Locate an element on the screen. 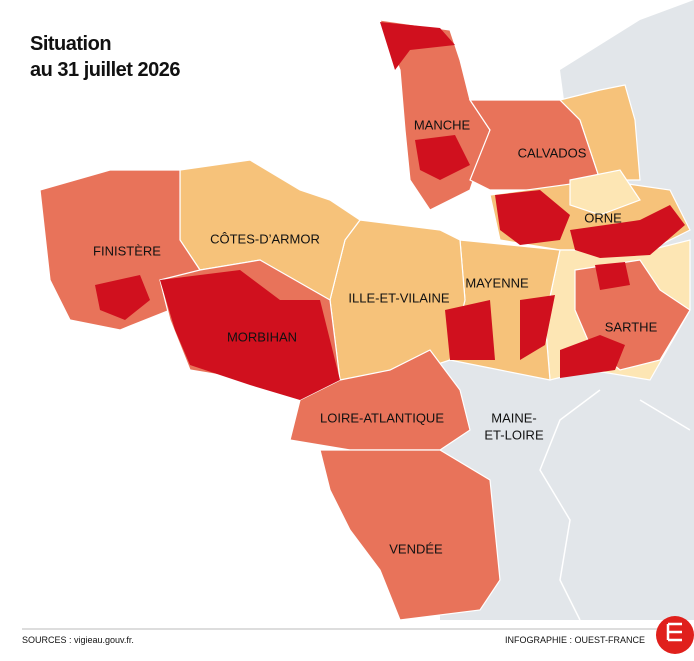 Image resolution: width=694 pixels, height=661 pixels. dept-label: MANCHE is located at coordinates (442, 124).